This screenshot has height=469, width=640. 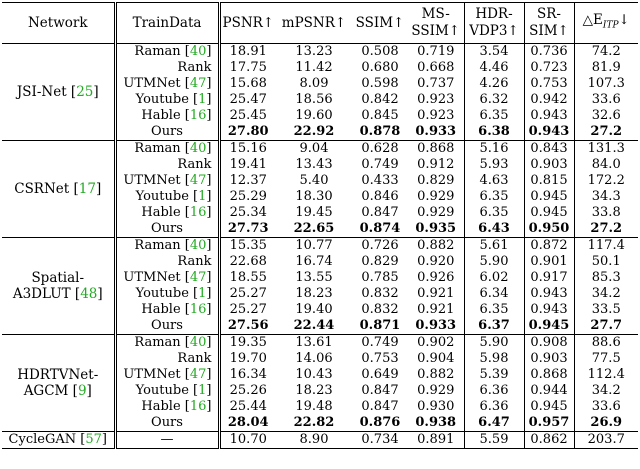 What do you see at coordinates (436, 440) in the screenshot?
I see `metric-value: 0.891` at bounding box center [436, 440].